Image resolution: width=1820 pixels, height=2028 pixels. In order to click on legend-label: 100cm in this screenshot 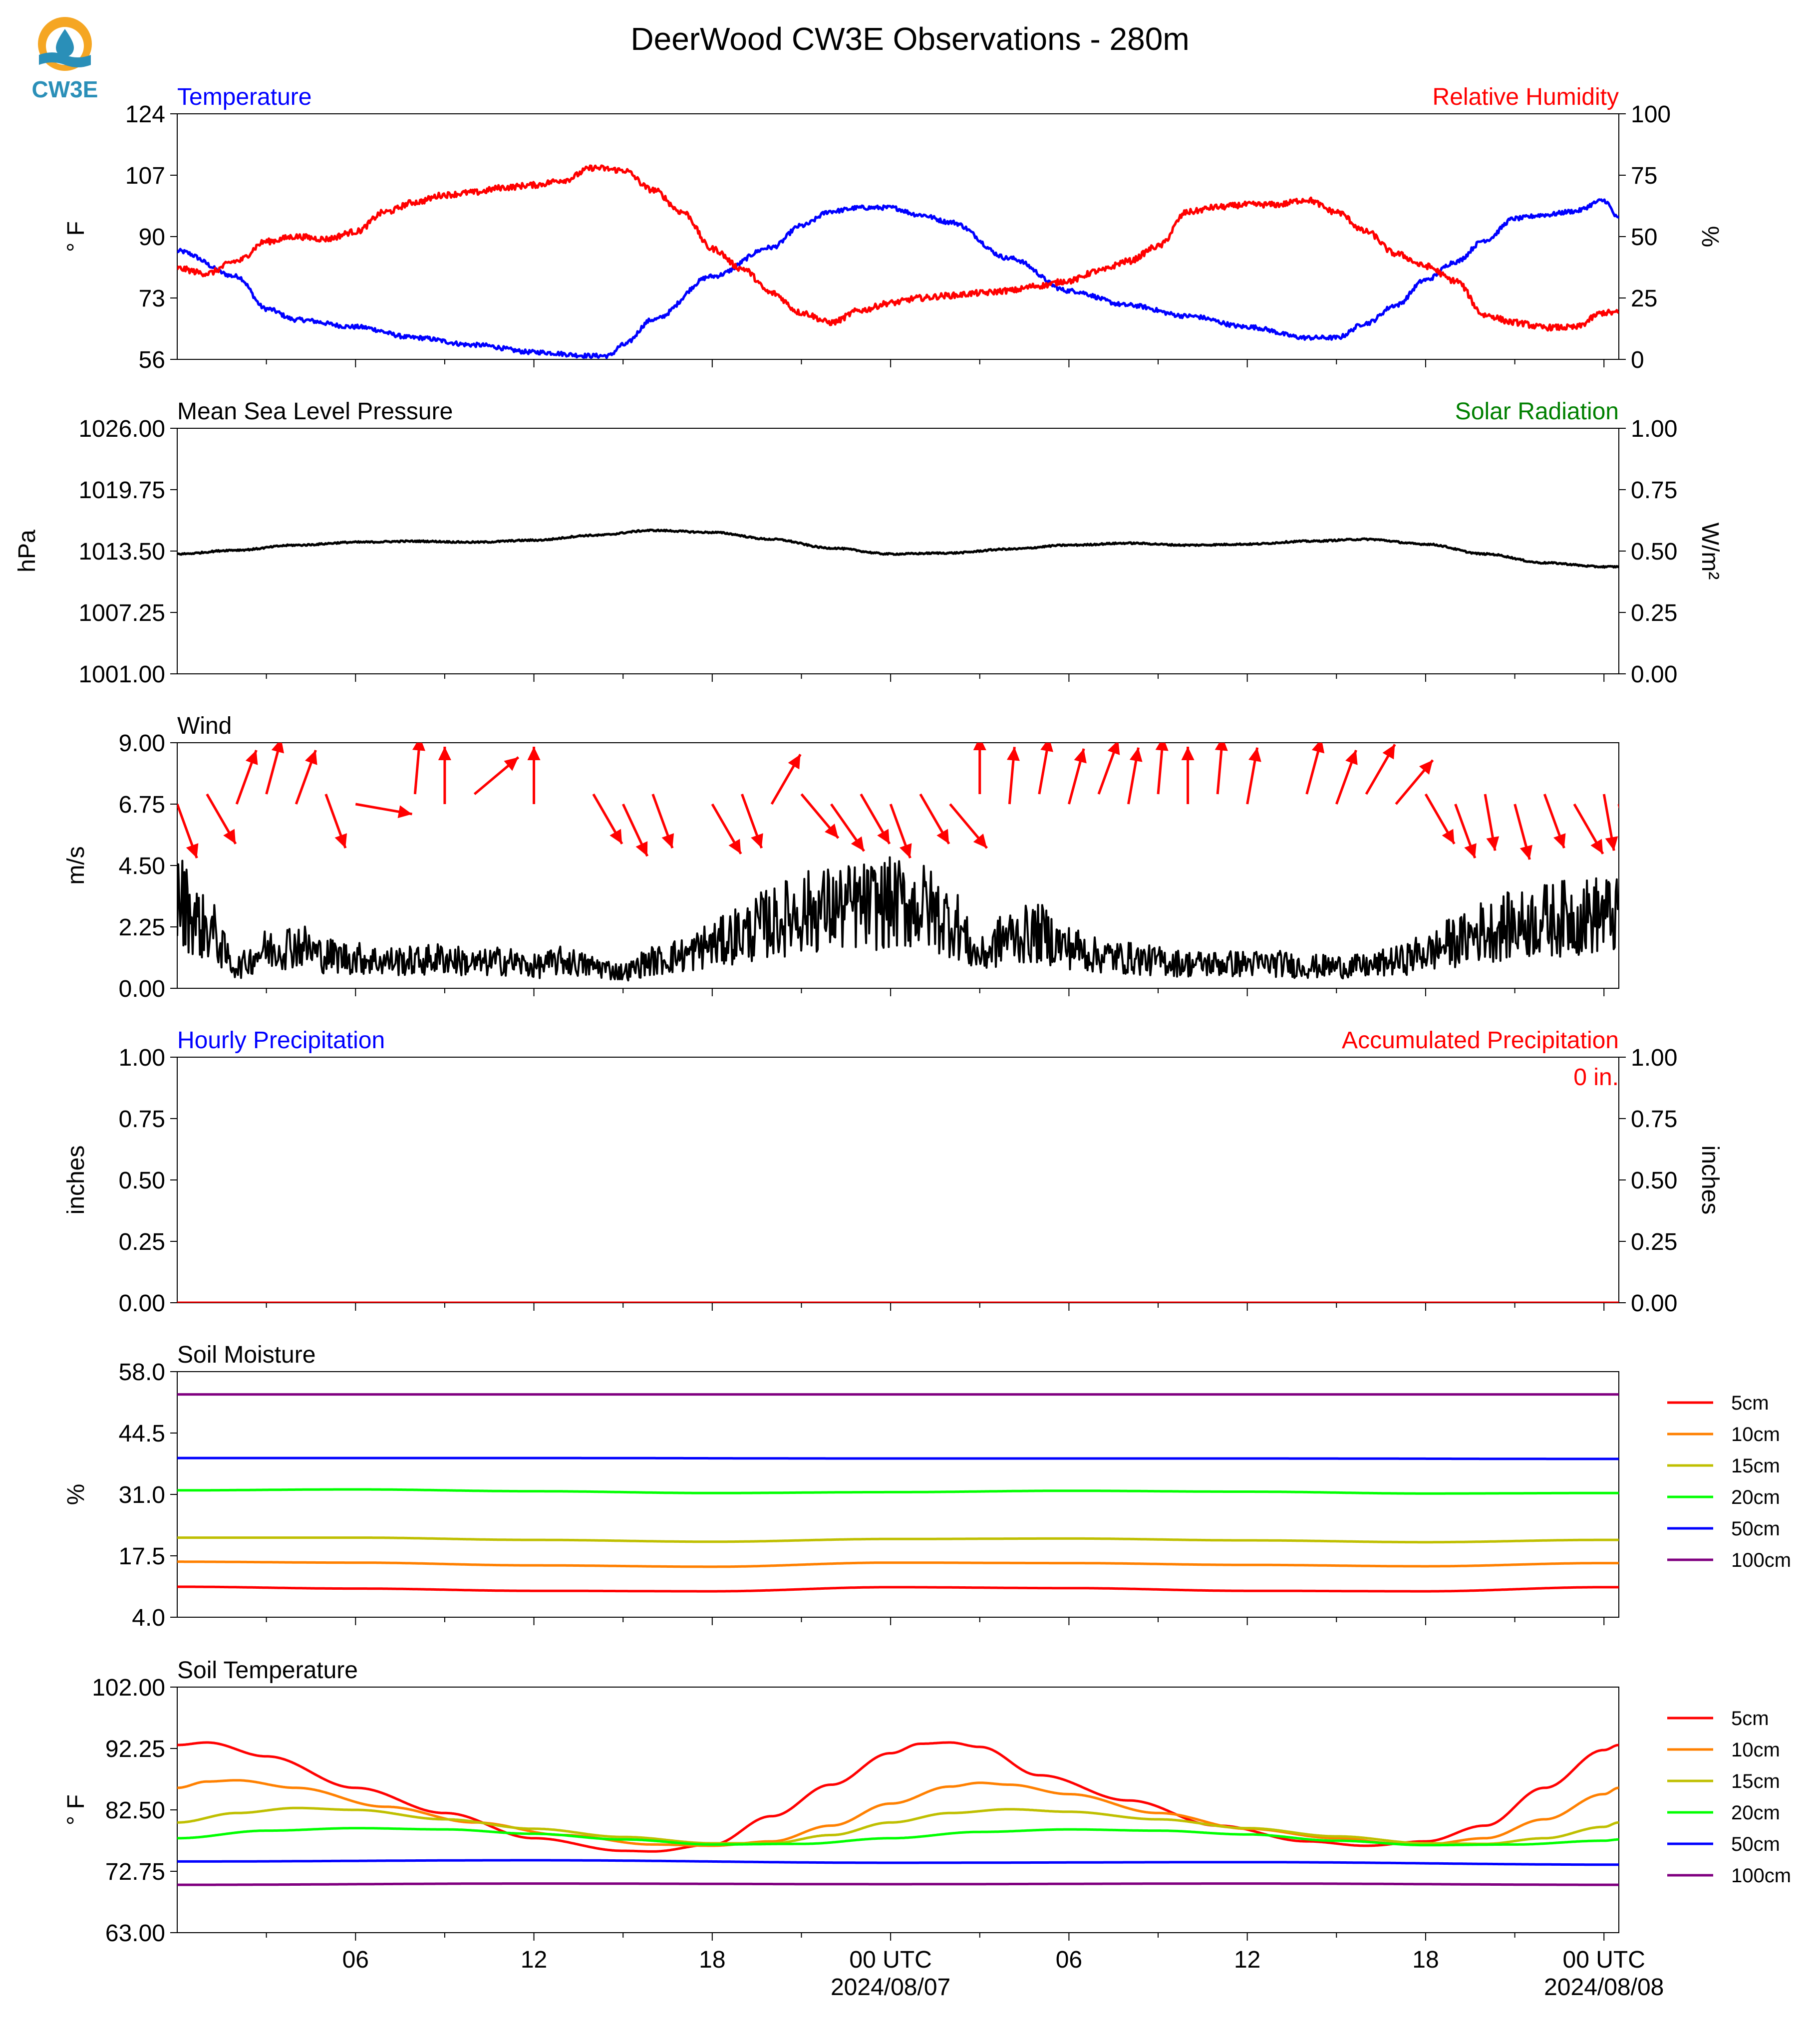, I will do `click(1761, 1876)`.